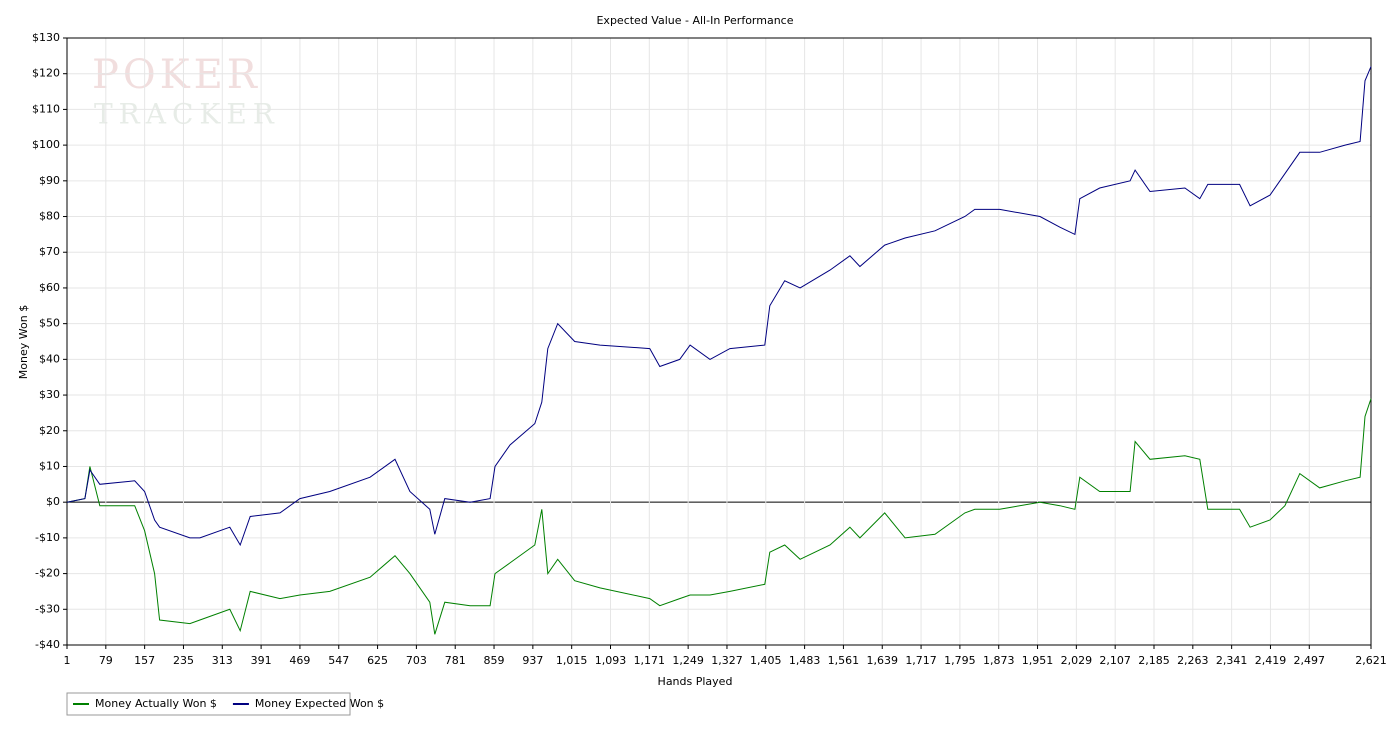 Image resolution: width=1393 pixels, height=731 pixels. I want to click on y-tick-label: $10, so click(49, 465).